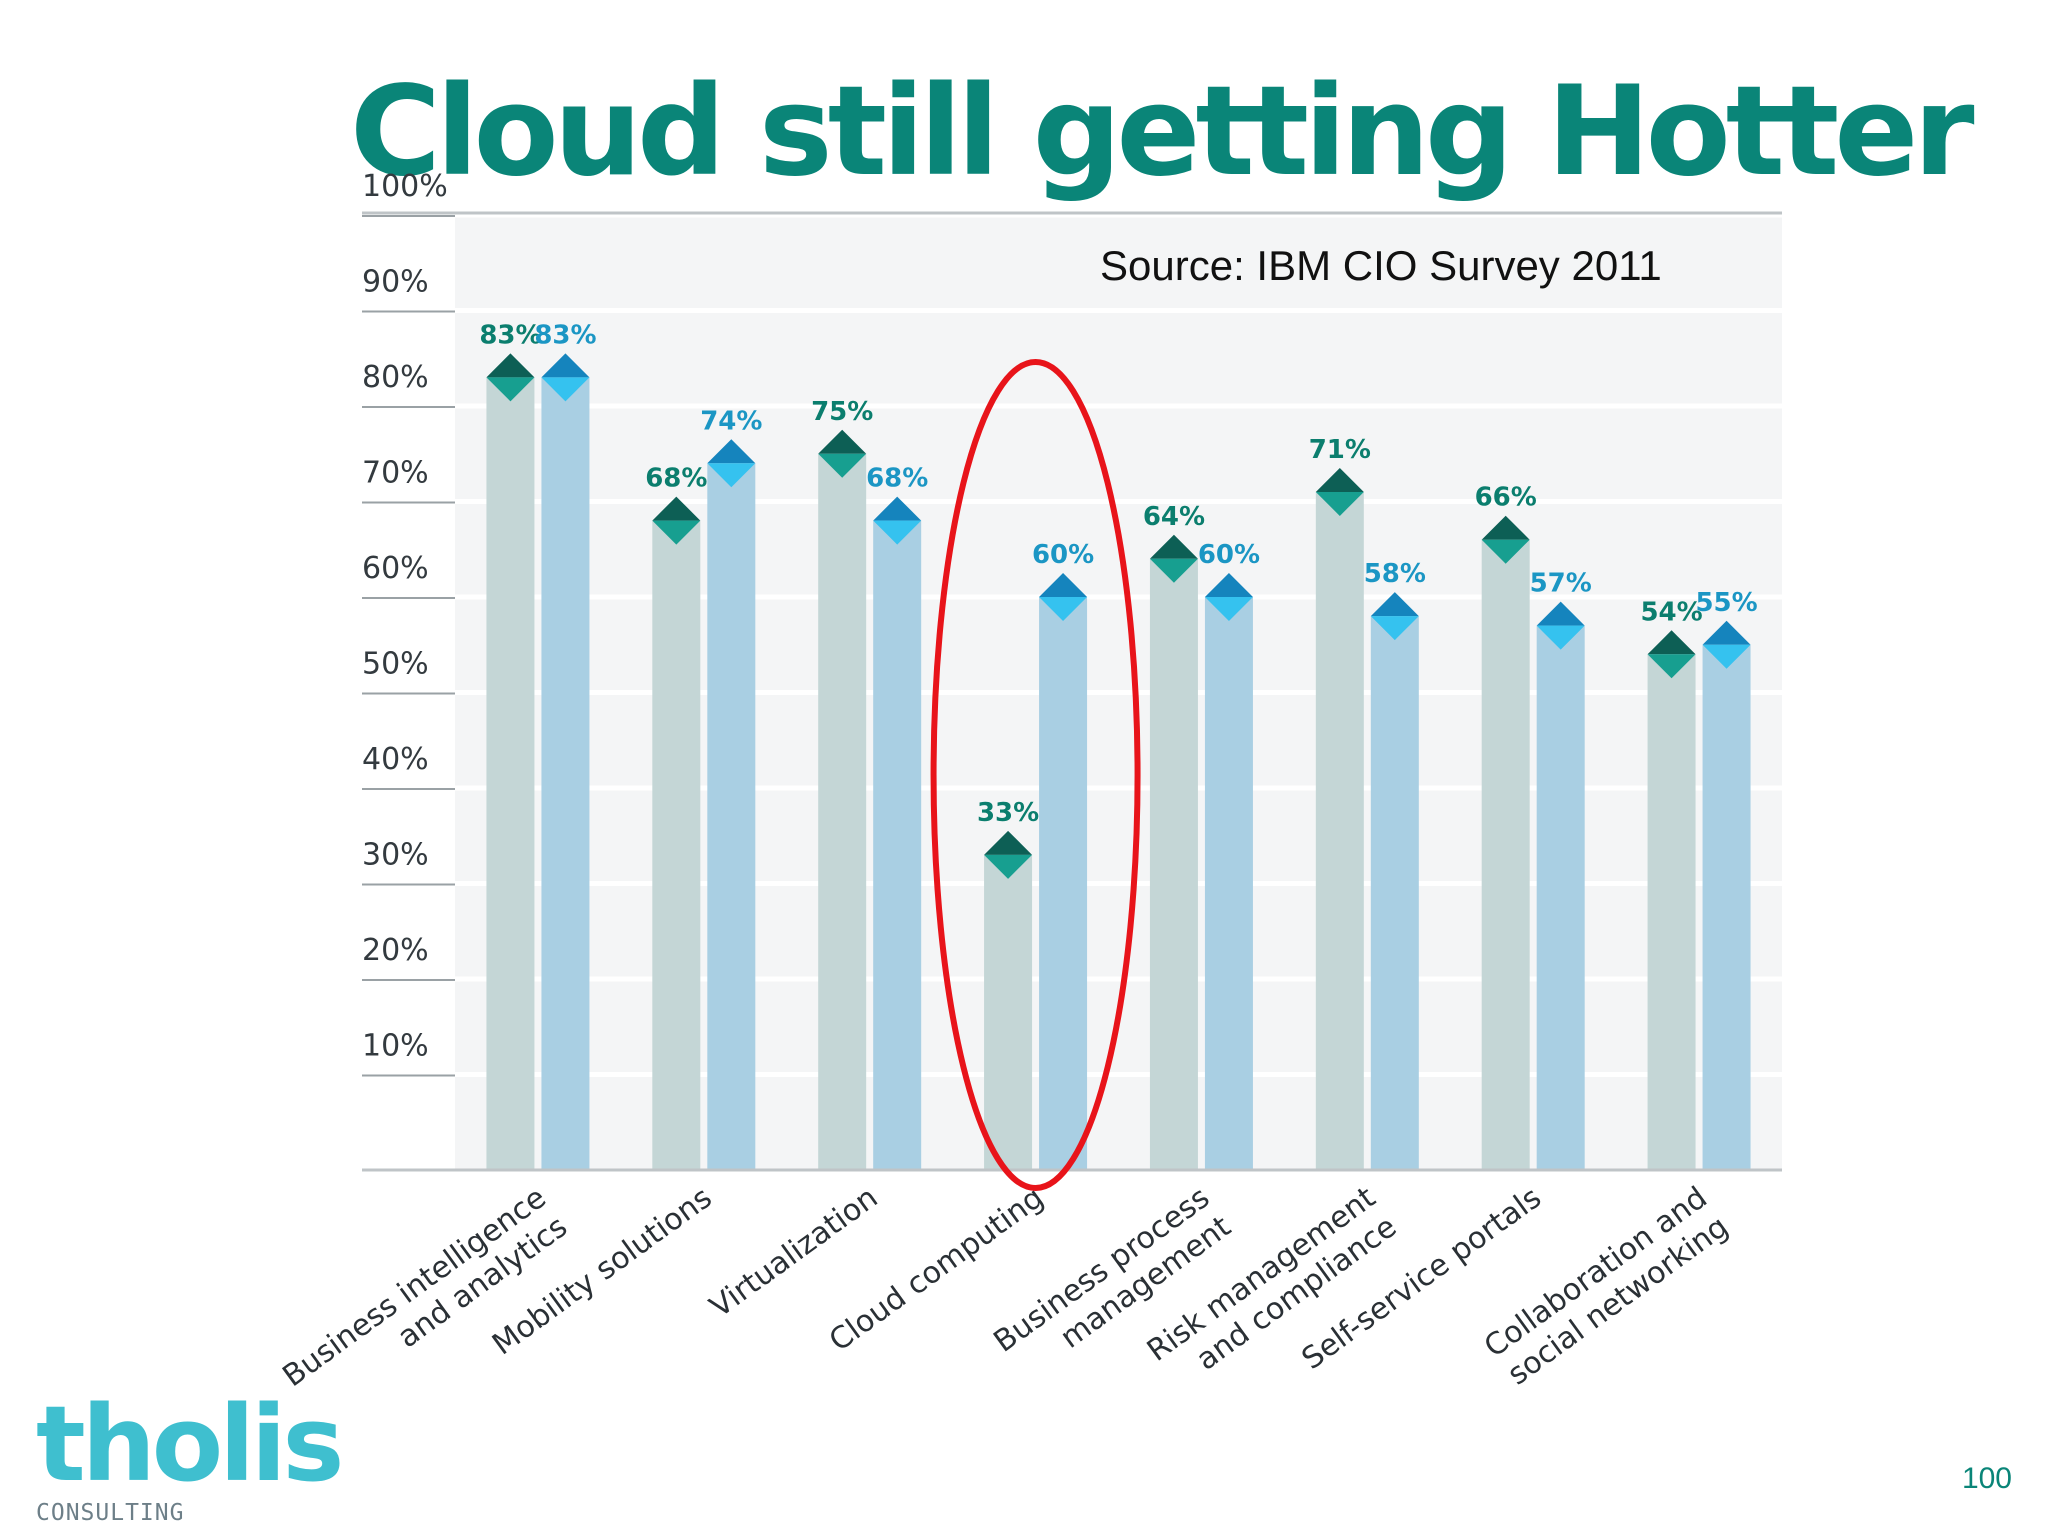  What do you see at coordinates (395, 282) in the screenshot?
I see `y-tick-label: 90%` at bounding box center [395, 282].